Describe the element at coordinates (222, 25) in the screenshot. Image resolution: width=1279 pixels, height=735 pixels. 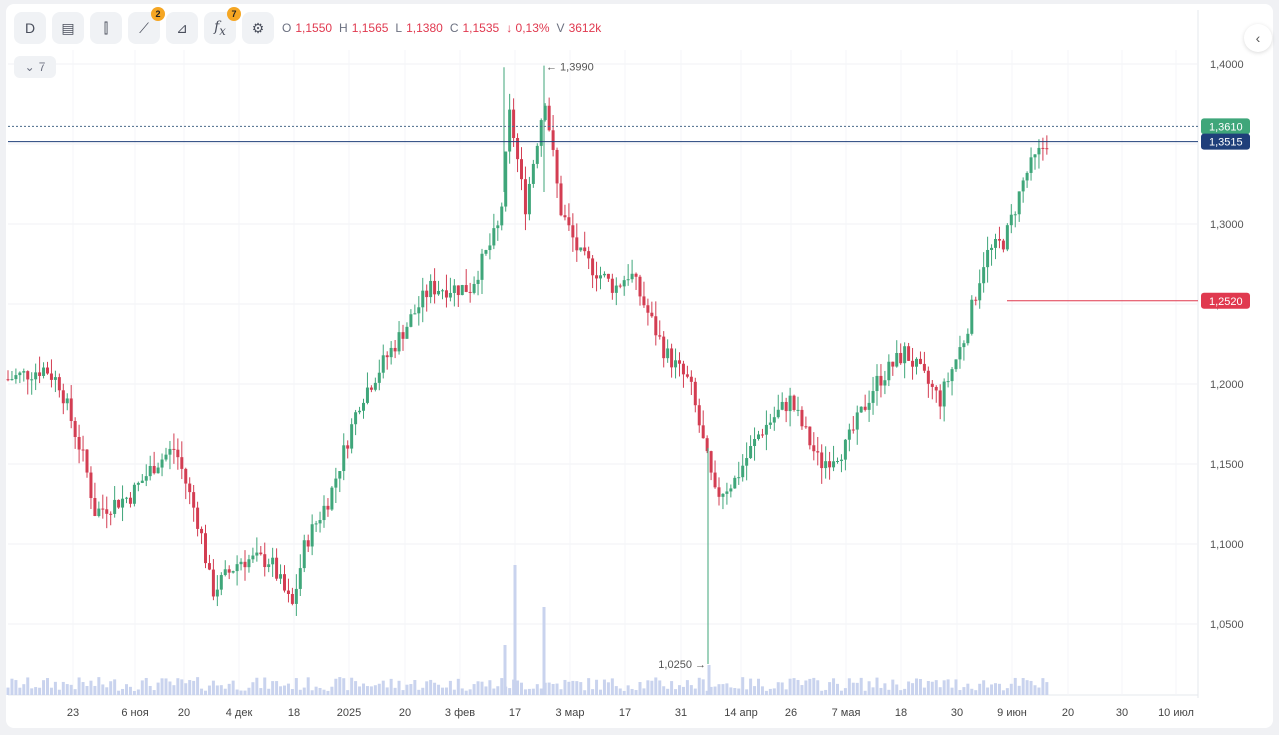
I see `functions-button: fx 7` at that location.